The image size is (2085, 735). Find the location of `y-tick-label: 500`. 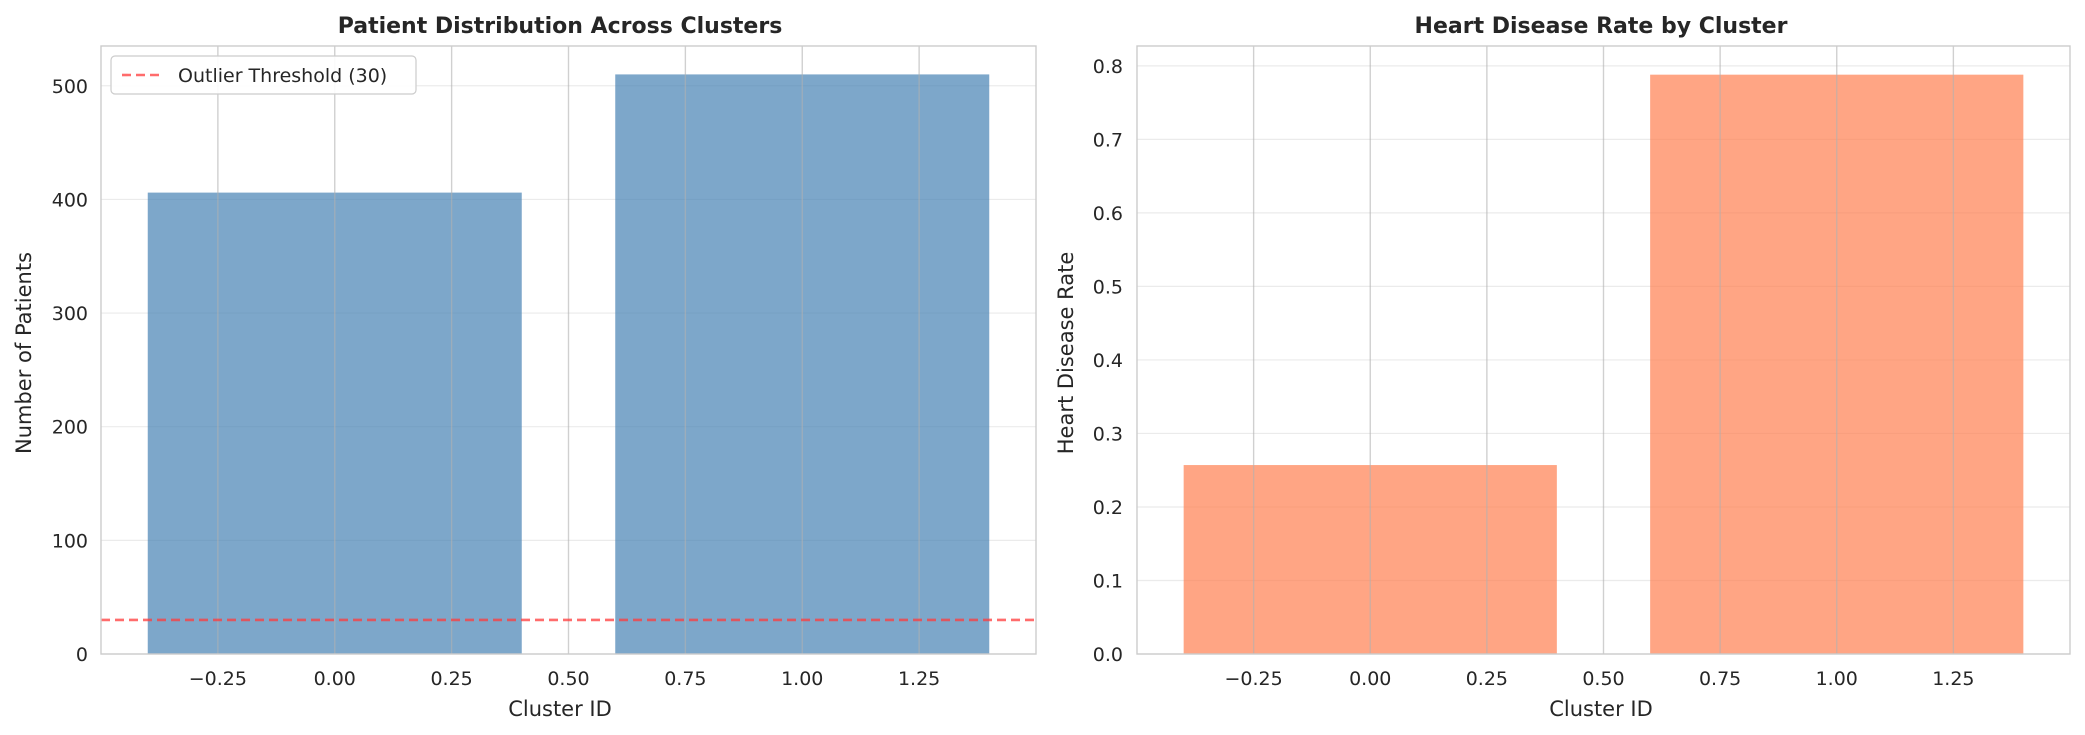

y-tick-label: 500 is located at coordinates (70, 87).